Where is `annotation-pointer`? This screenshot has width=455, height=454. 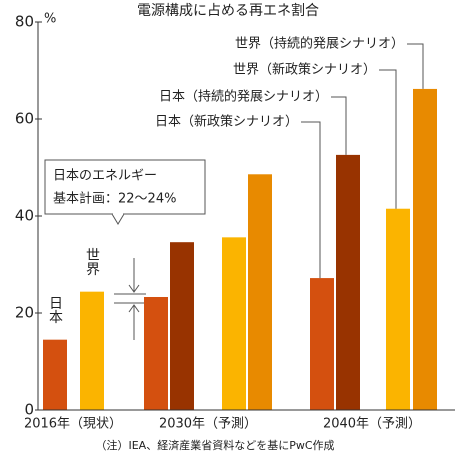 annotation-pointer is located at coordinates (118, 219).